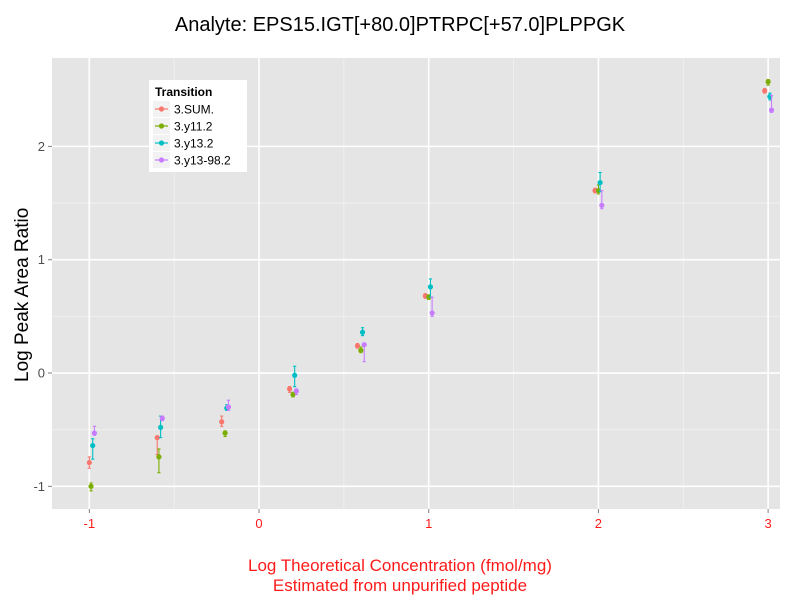 The height and width of the screenshot is (600, 800). I want to click on x-tick-label: 2, so click(598, 523).